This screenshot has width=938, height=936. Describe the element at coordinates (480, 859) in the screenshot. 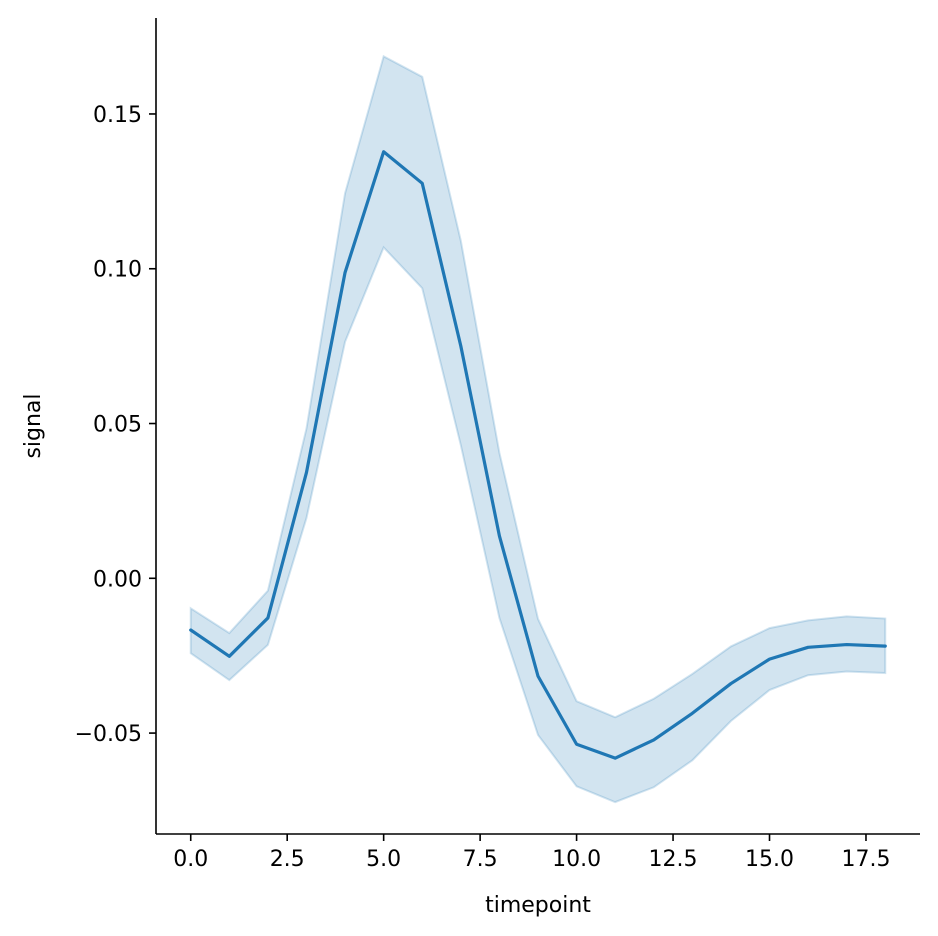

I see `x-tick-label: 7.5` at that location.